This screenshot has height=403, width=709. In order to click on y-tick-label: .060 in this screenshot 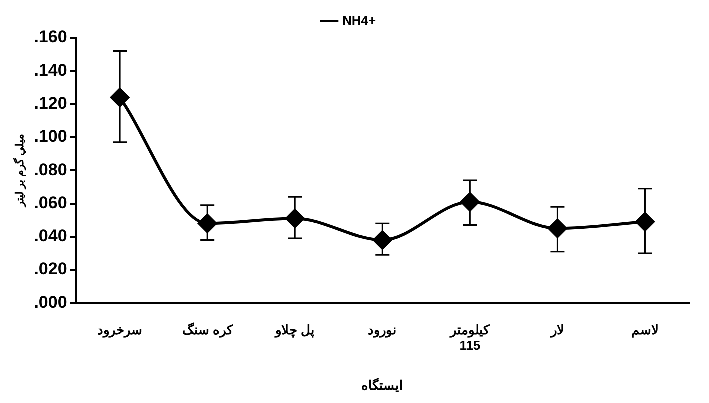, I will do `click(51, 202)`.